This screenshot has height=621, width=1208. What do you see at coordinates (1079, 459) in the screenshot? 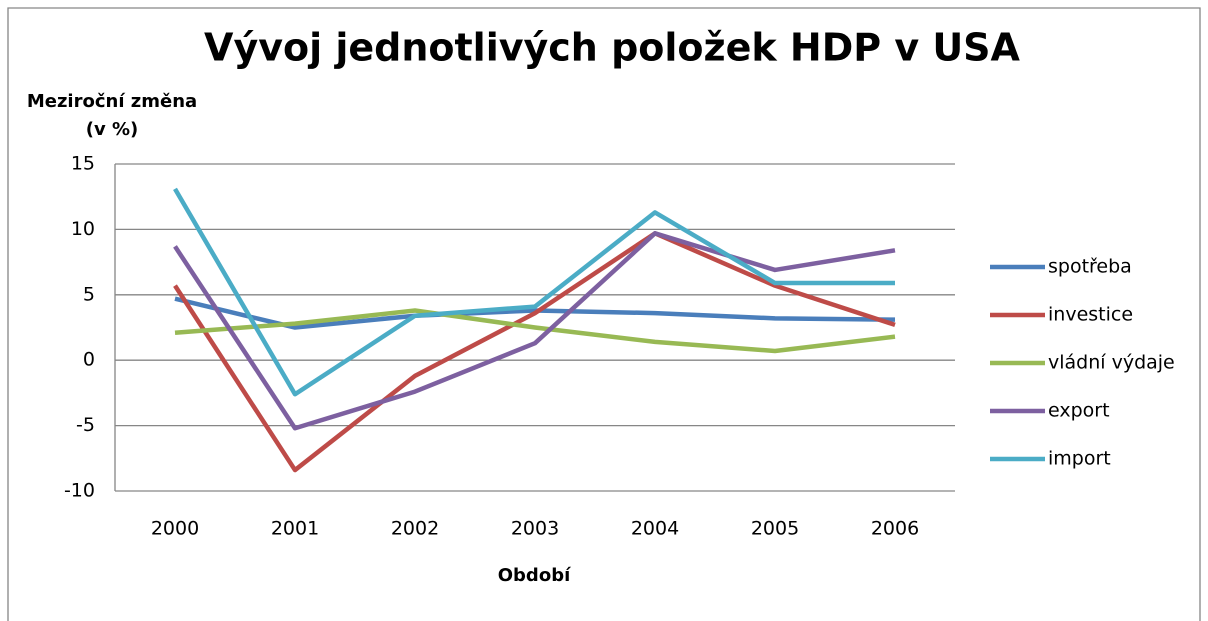
I see `legend-label: import` at bounding box center [1079, 459].